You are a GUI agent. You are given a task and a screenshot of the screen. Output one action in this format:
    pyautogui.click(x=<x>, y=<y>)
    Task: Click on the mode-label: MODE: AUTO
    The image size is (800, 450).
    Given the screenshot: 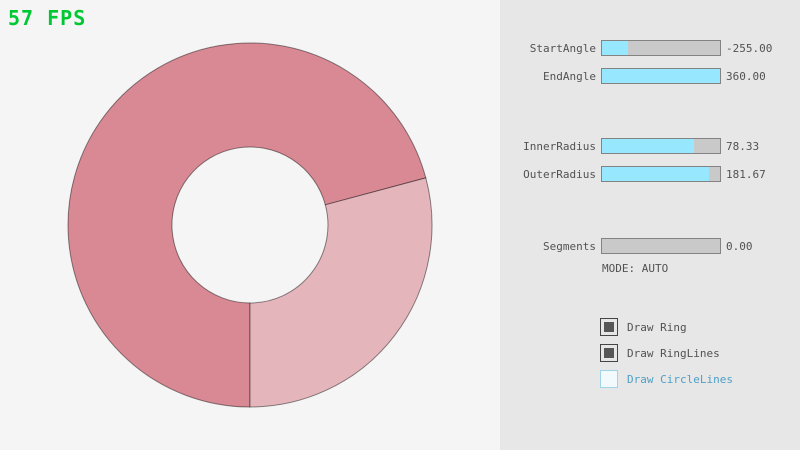 What is the action you would take?
    pyautogui.click(x=635, y=268)
    